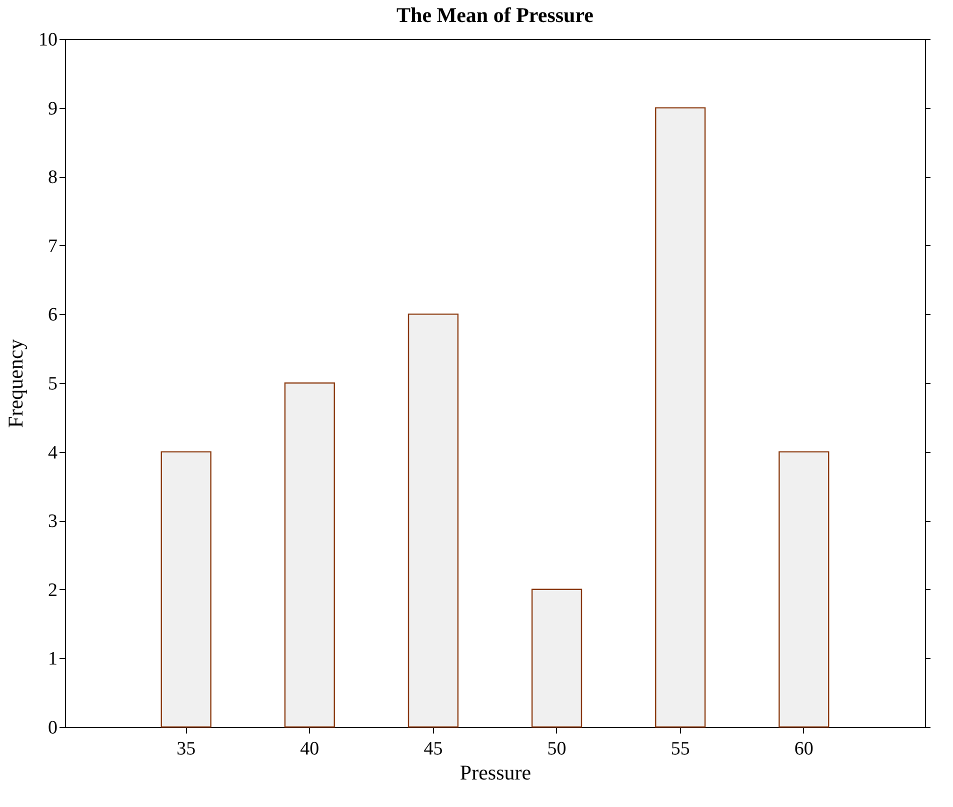 Image resolution: width=953 pixels, height=807 pixels. What do you see at coordinates (53, 246) in the screenshot?
I see `y-tick-label: 7` at bounding box center [53, 246].